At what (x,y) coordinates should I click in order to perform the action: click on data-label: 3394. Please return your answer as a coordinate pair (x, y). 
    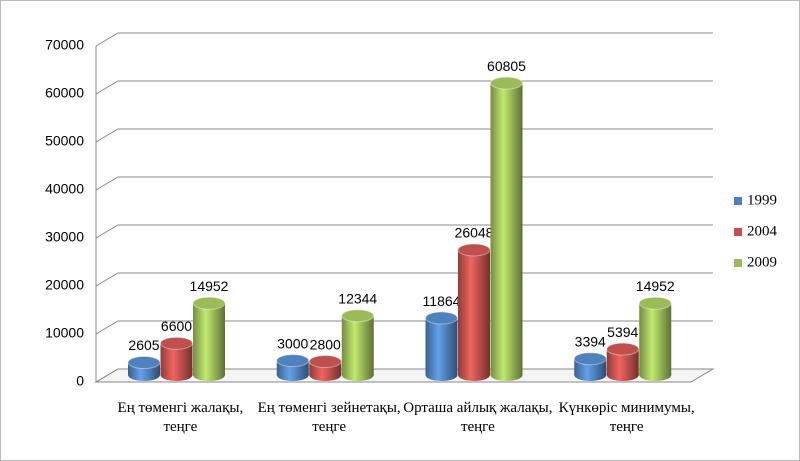
    Looking at the image, I should click on (590, 341).